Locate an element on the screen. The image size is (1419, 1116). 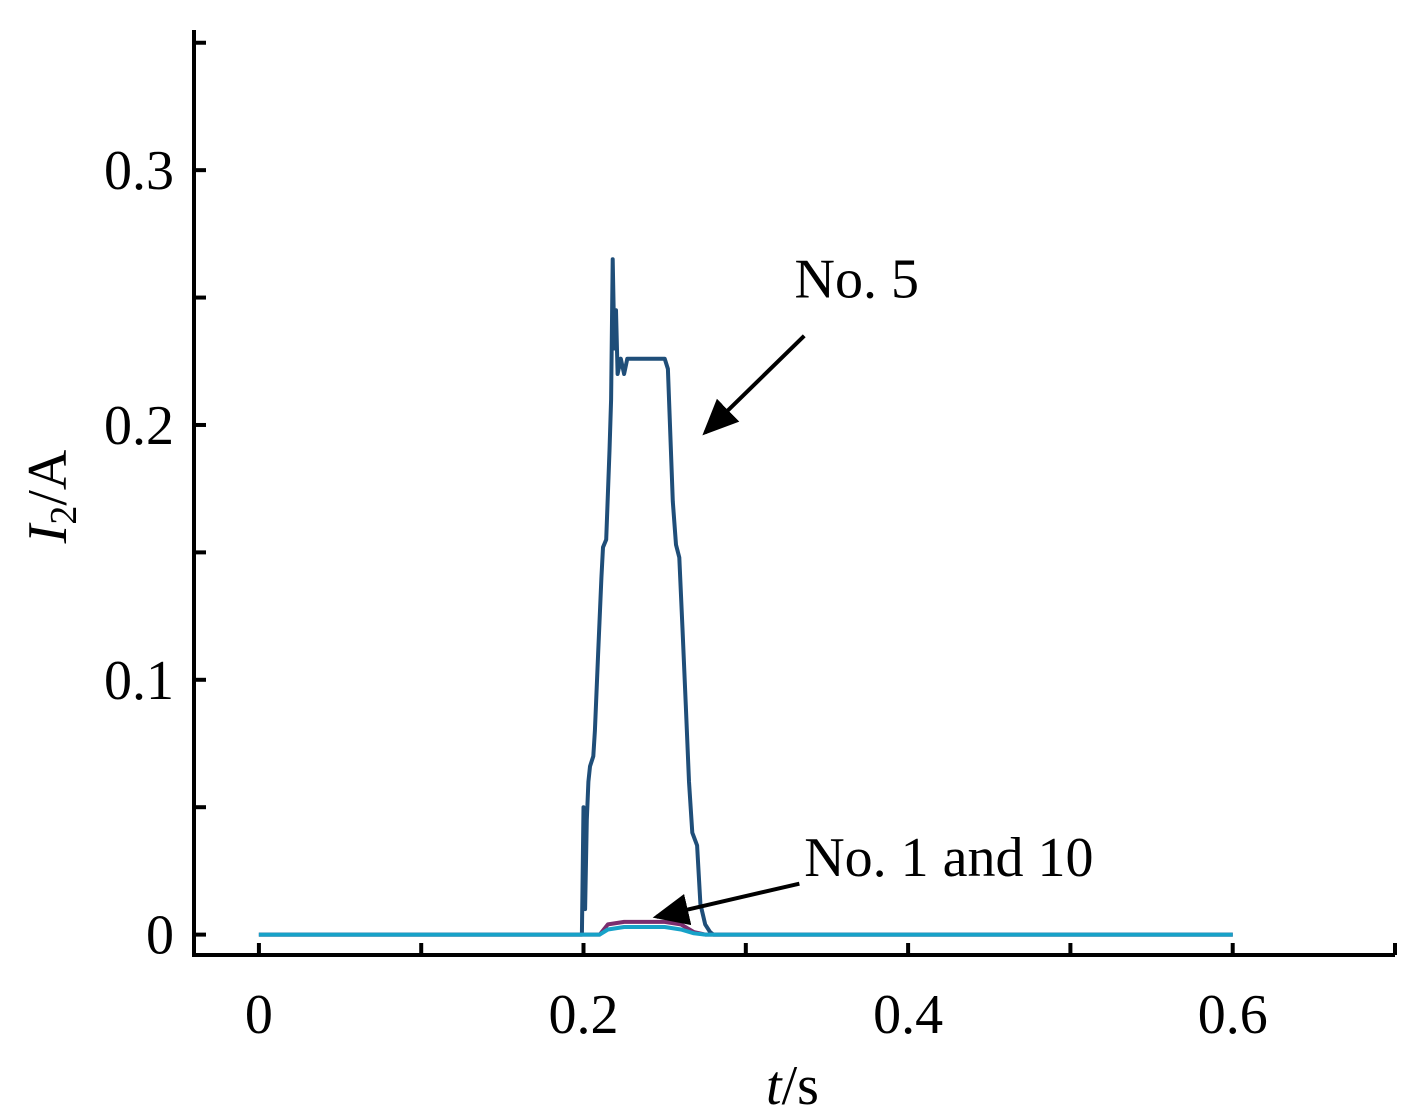
y-tick-label: 0 is located at coordinates (160, 936).